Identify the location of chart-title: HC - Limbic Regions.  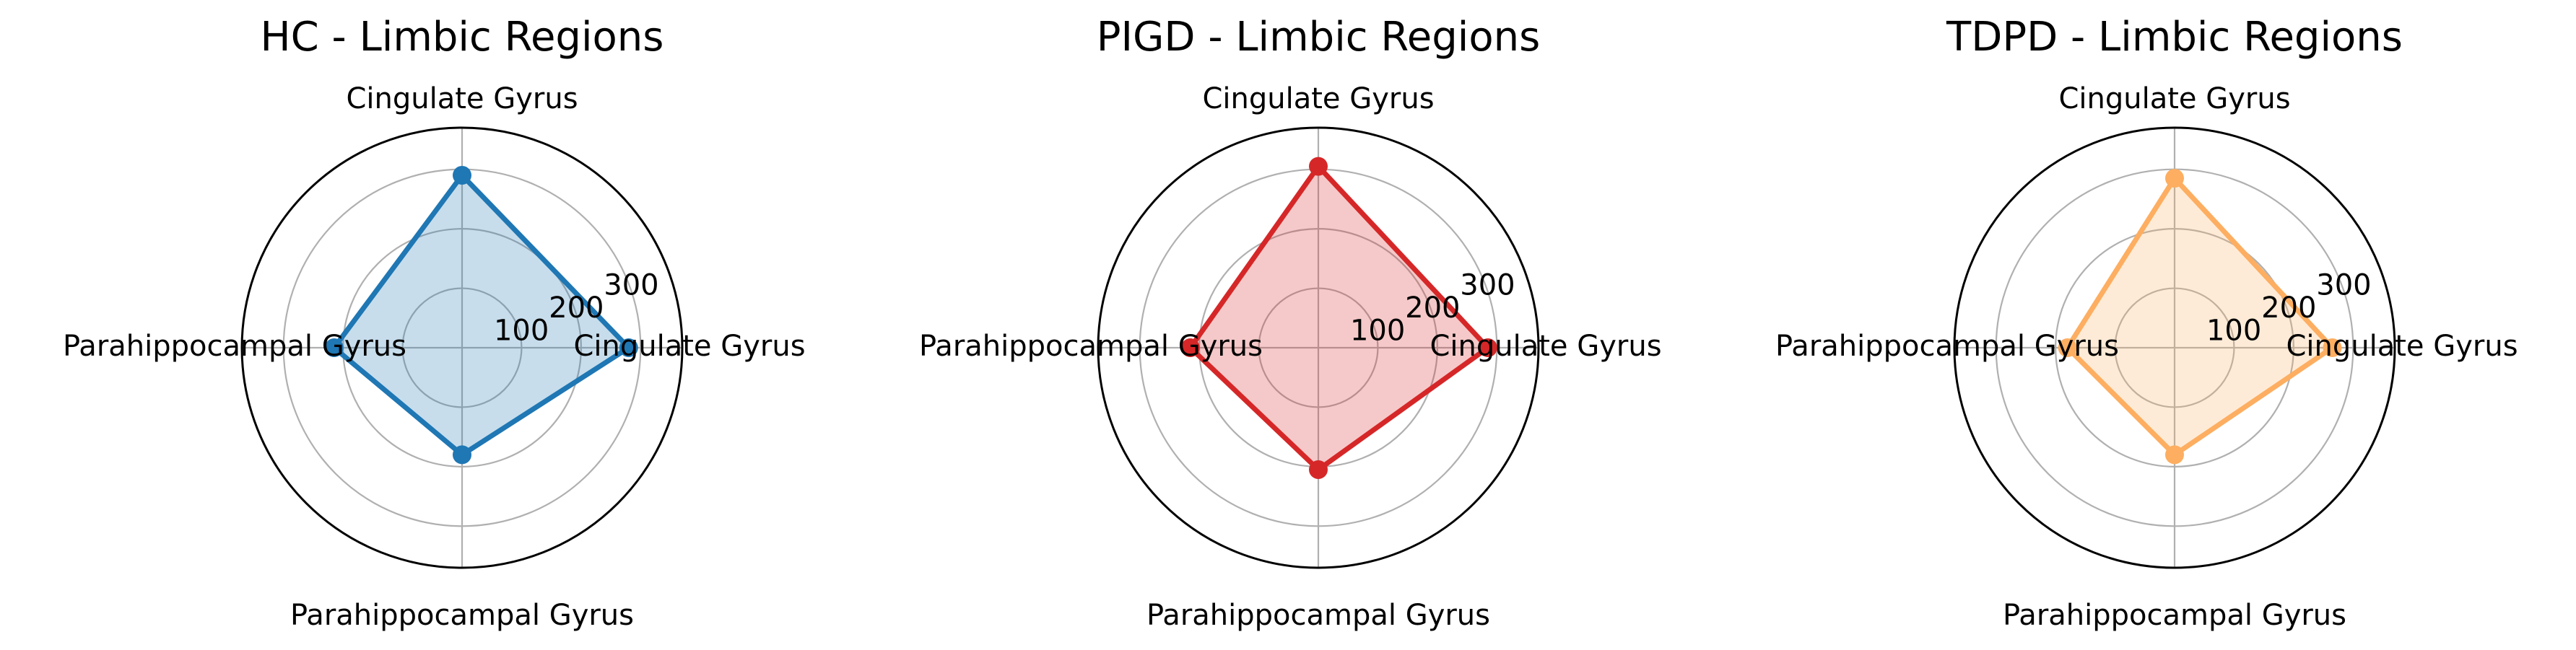
(462, 37).